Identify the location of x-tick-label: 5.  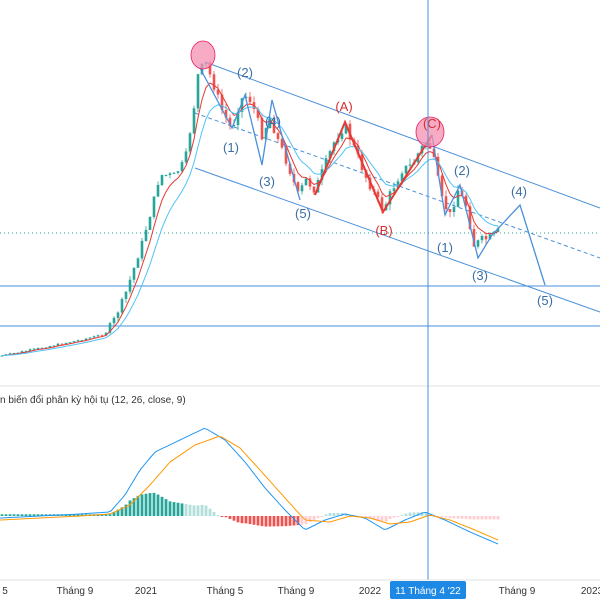
(5, 591).